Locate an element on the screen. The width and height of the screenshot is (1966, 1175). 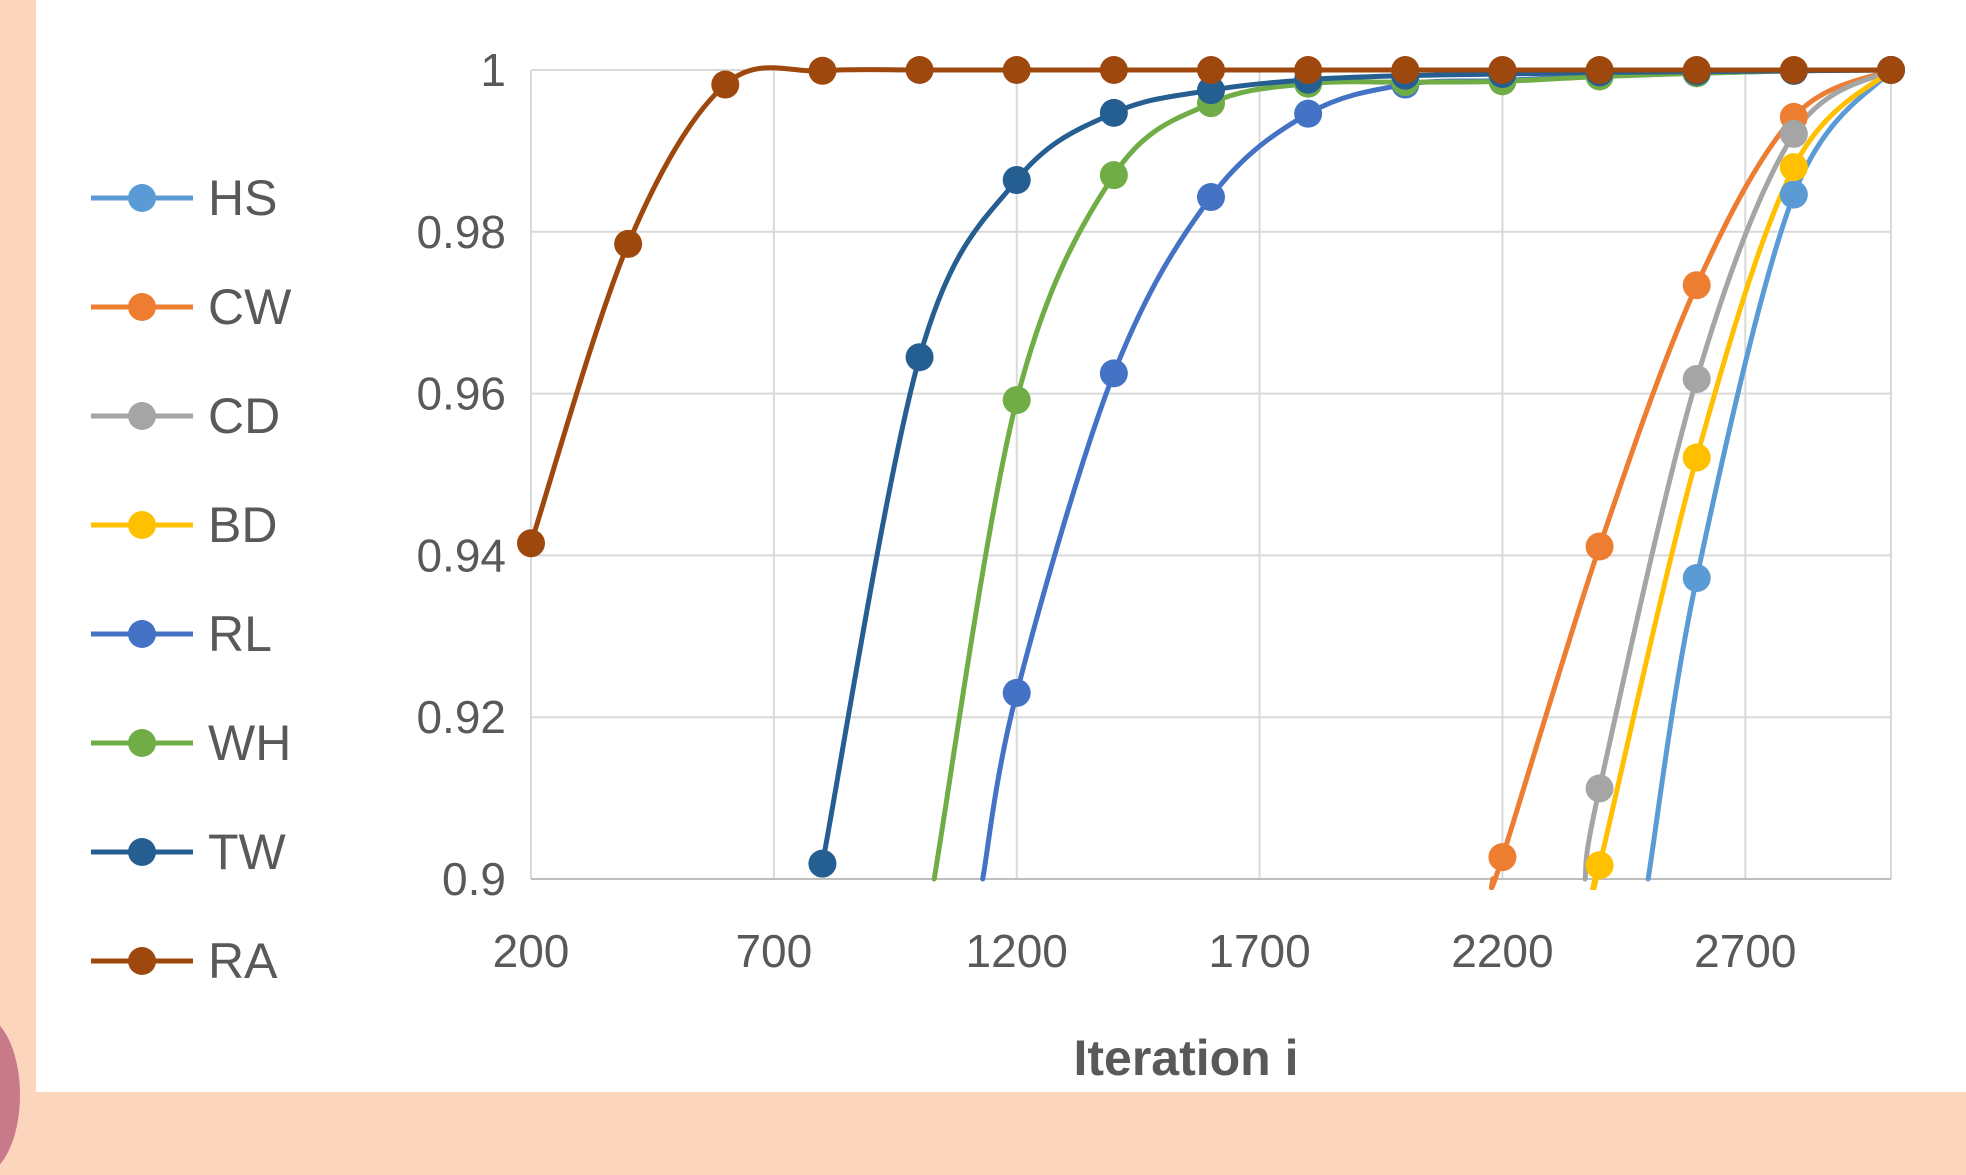
x-tick-label: 2200 is located at coordinates (1502, 951).